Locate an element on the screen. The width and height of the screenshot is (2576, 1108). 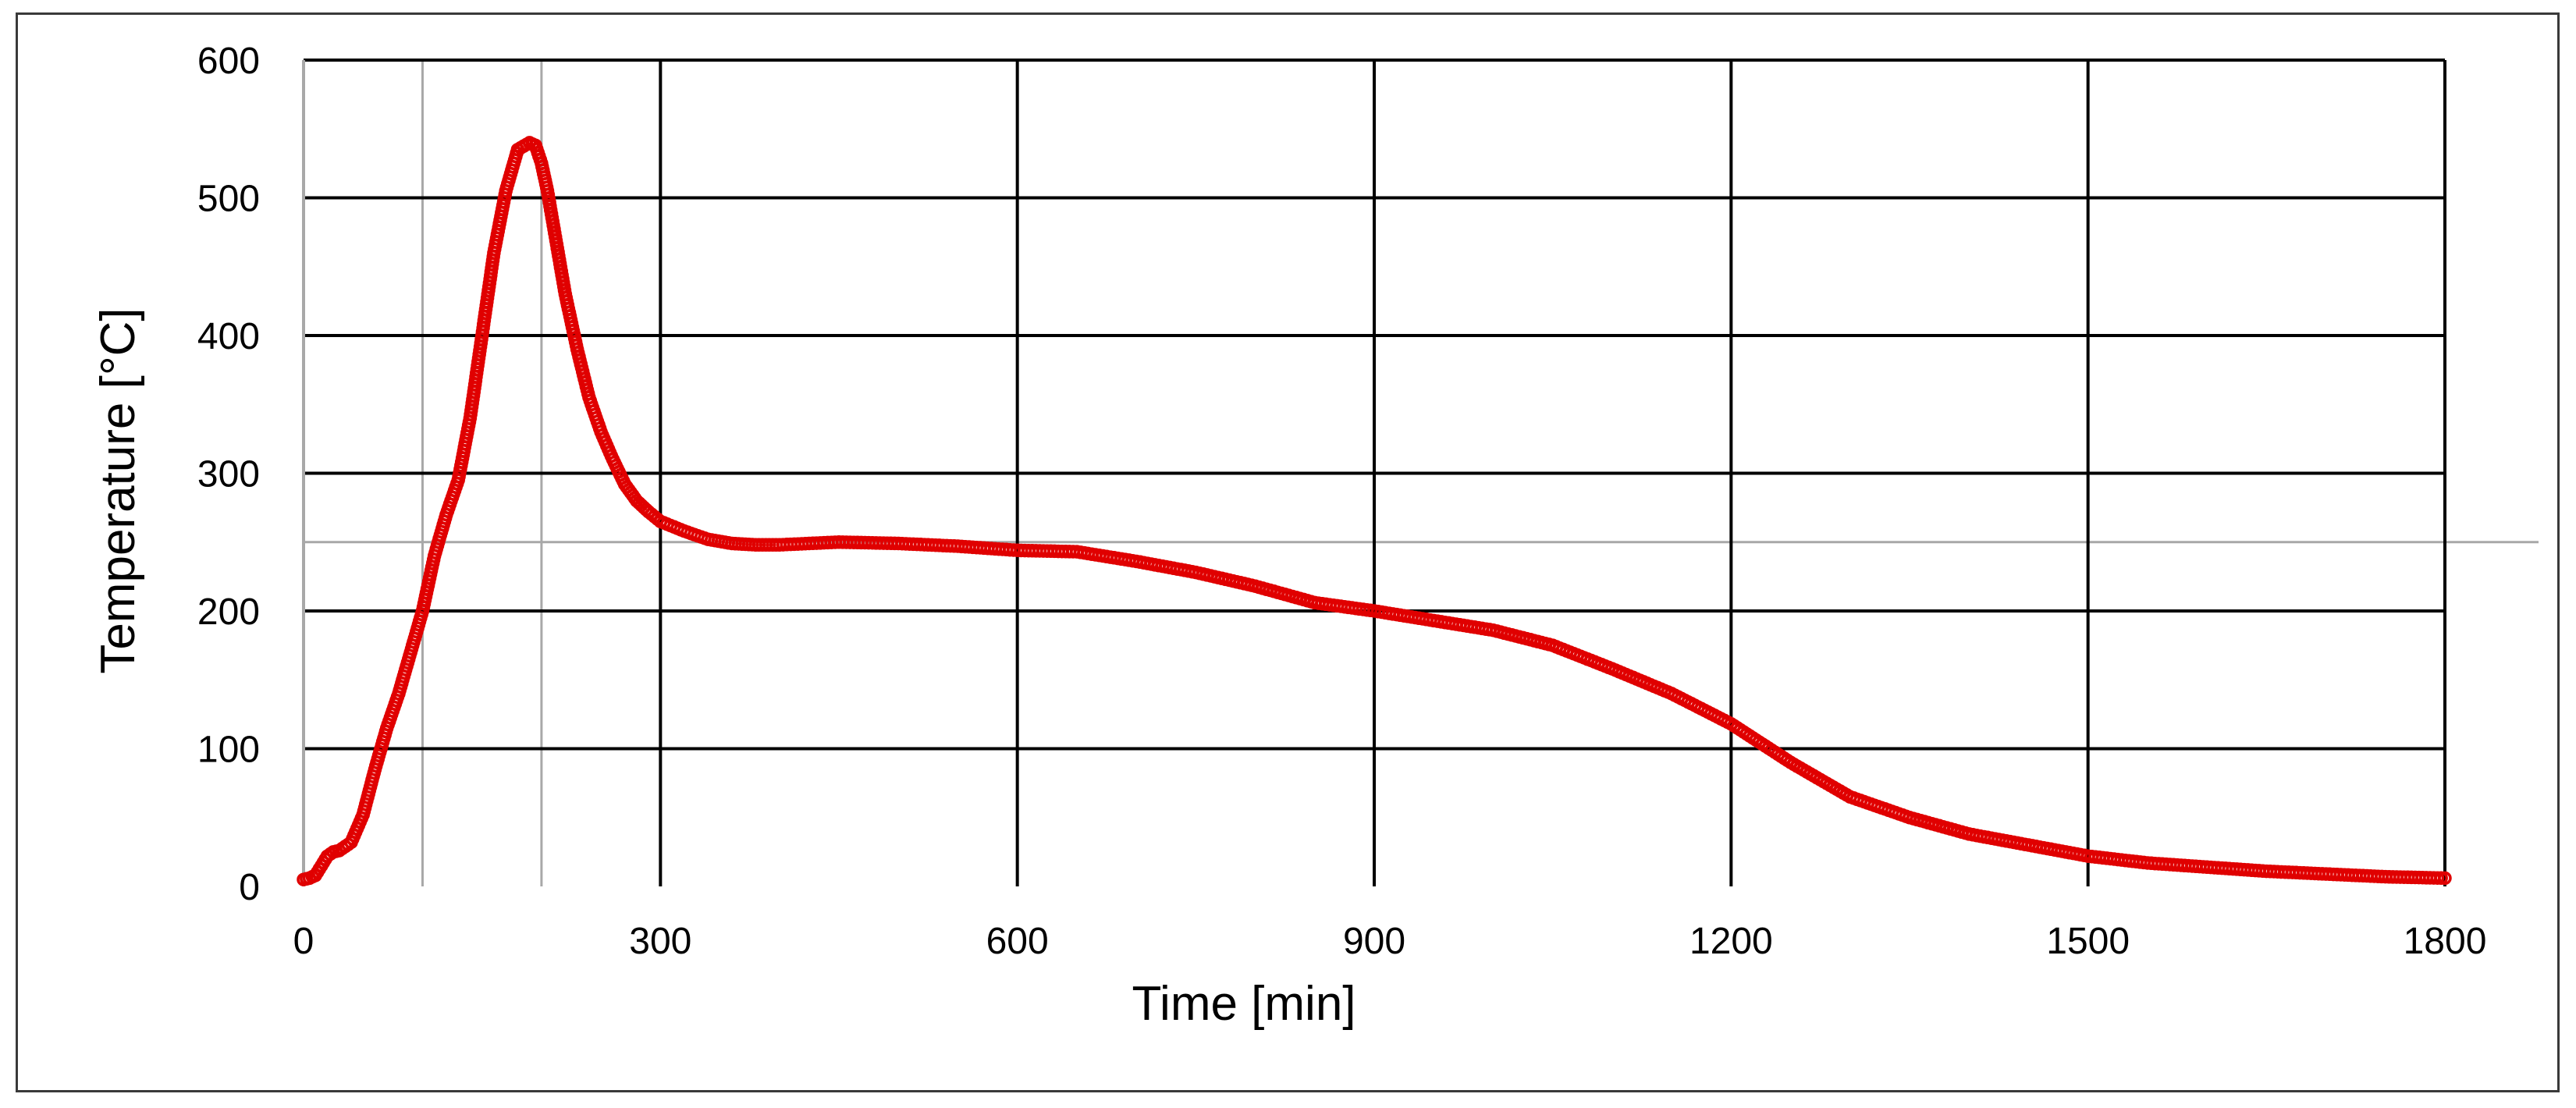
y-tick-label-6: 600 is located at coordinates (228, 61).